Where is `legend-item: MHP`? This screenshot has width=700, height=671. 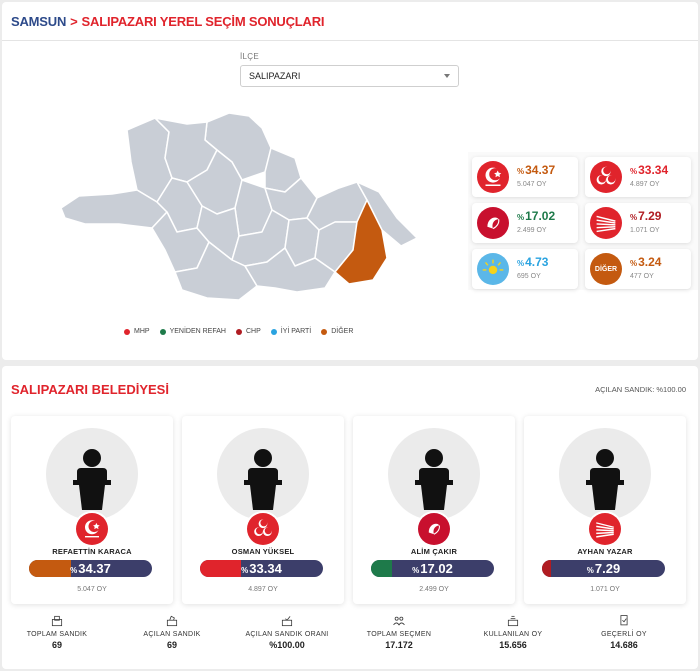 legend-item: MHP is located at coordinates (137, 331).